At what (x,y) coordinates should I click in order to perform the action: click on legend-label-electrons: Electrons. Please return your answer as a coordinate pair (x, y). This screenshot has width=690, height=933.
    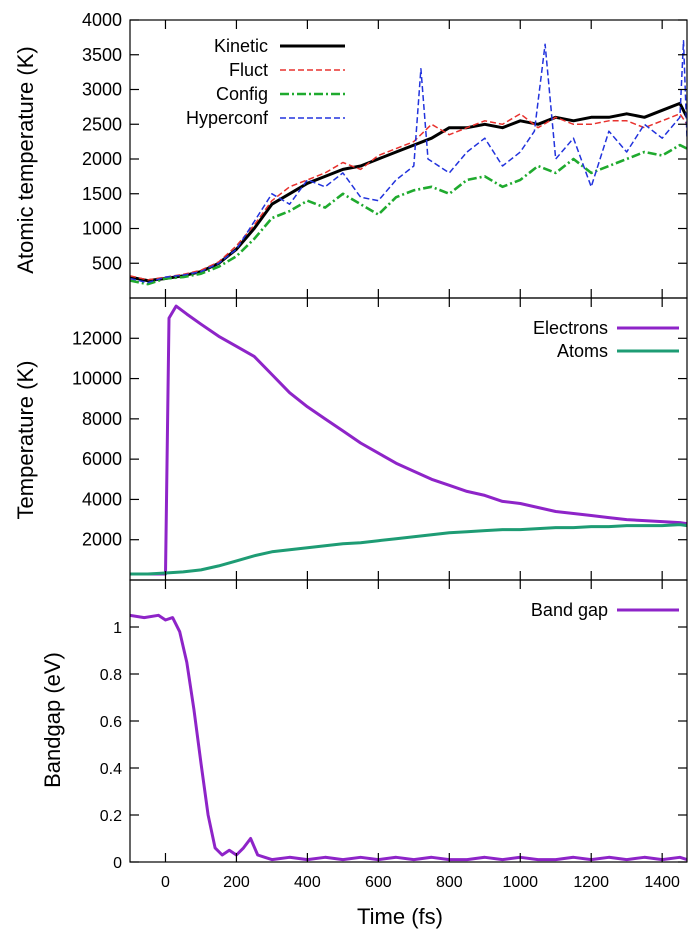
    Looking at the image, I should click on (570, 328).